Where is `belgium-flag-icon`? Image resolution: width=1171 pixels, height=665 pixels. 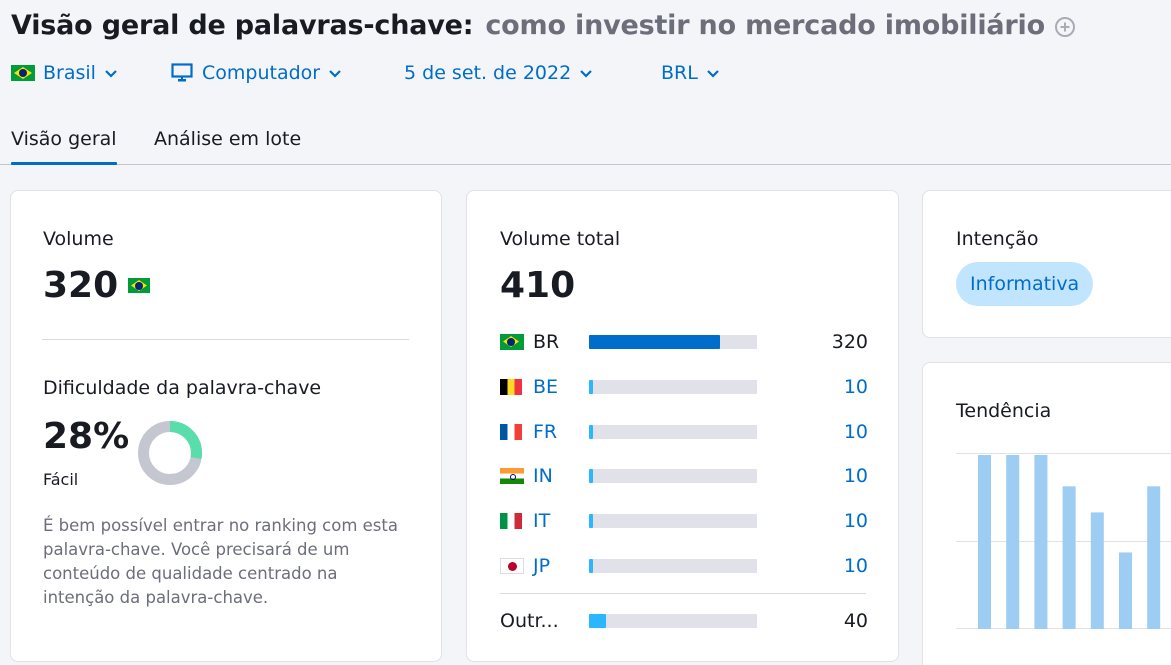
belgium-flag-icon is located at coordinates (511, 386).